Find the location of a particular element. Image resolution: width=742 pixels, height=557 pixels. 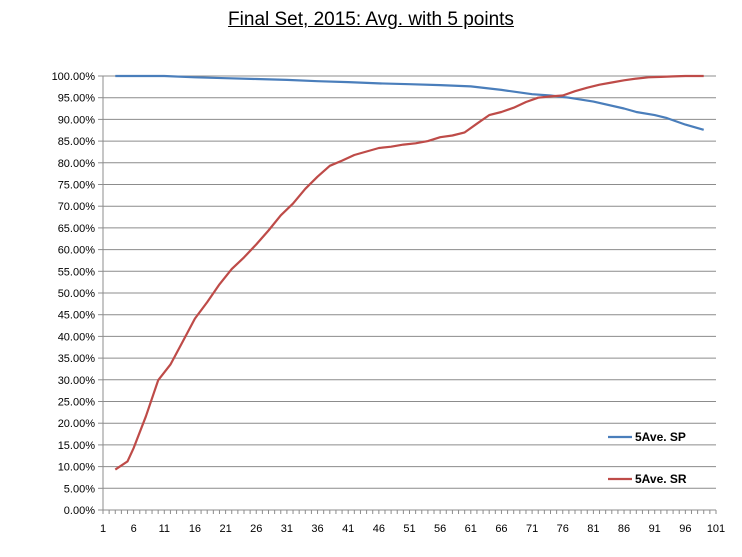

x-tick-label: 101 is located at coordinates (716, 529).